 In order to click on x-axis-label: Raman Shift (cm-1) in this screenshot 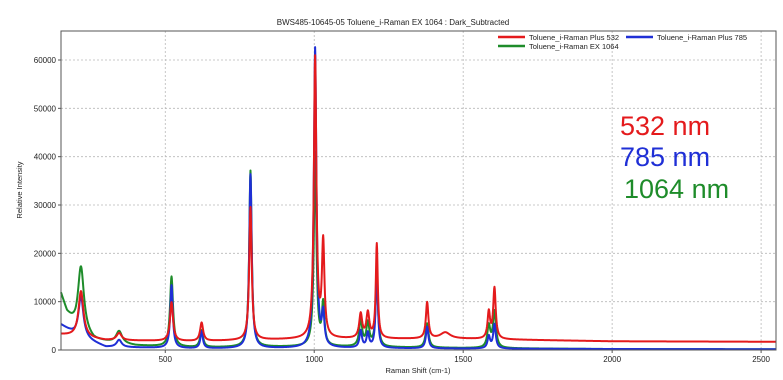, I will do `click(418, 370)`.